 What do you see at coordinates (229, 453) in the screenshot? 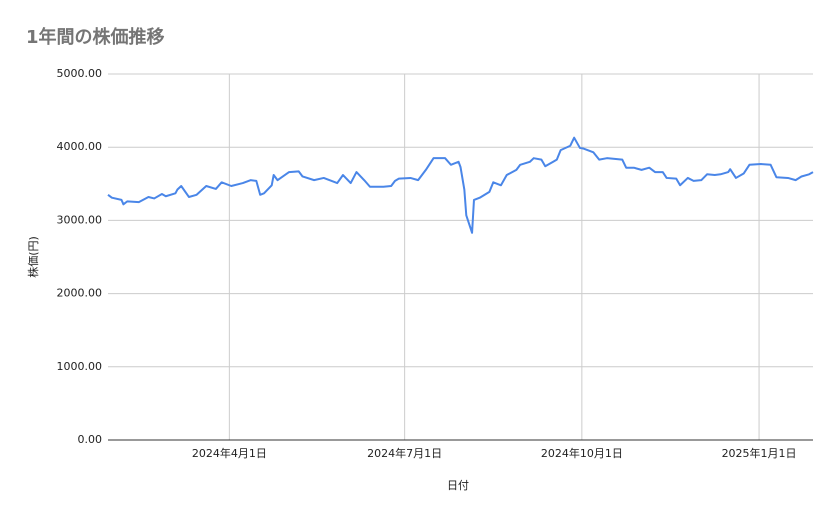
I see `x-tick-label: 2024年4月1日` at bounding box center [229, 453].